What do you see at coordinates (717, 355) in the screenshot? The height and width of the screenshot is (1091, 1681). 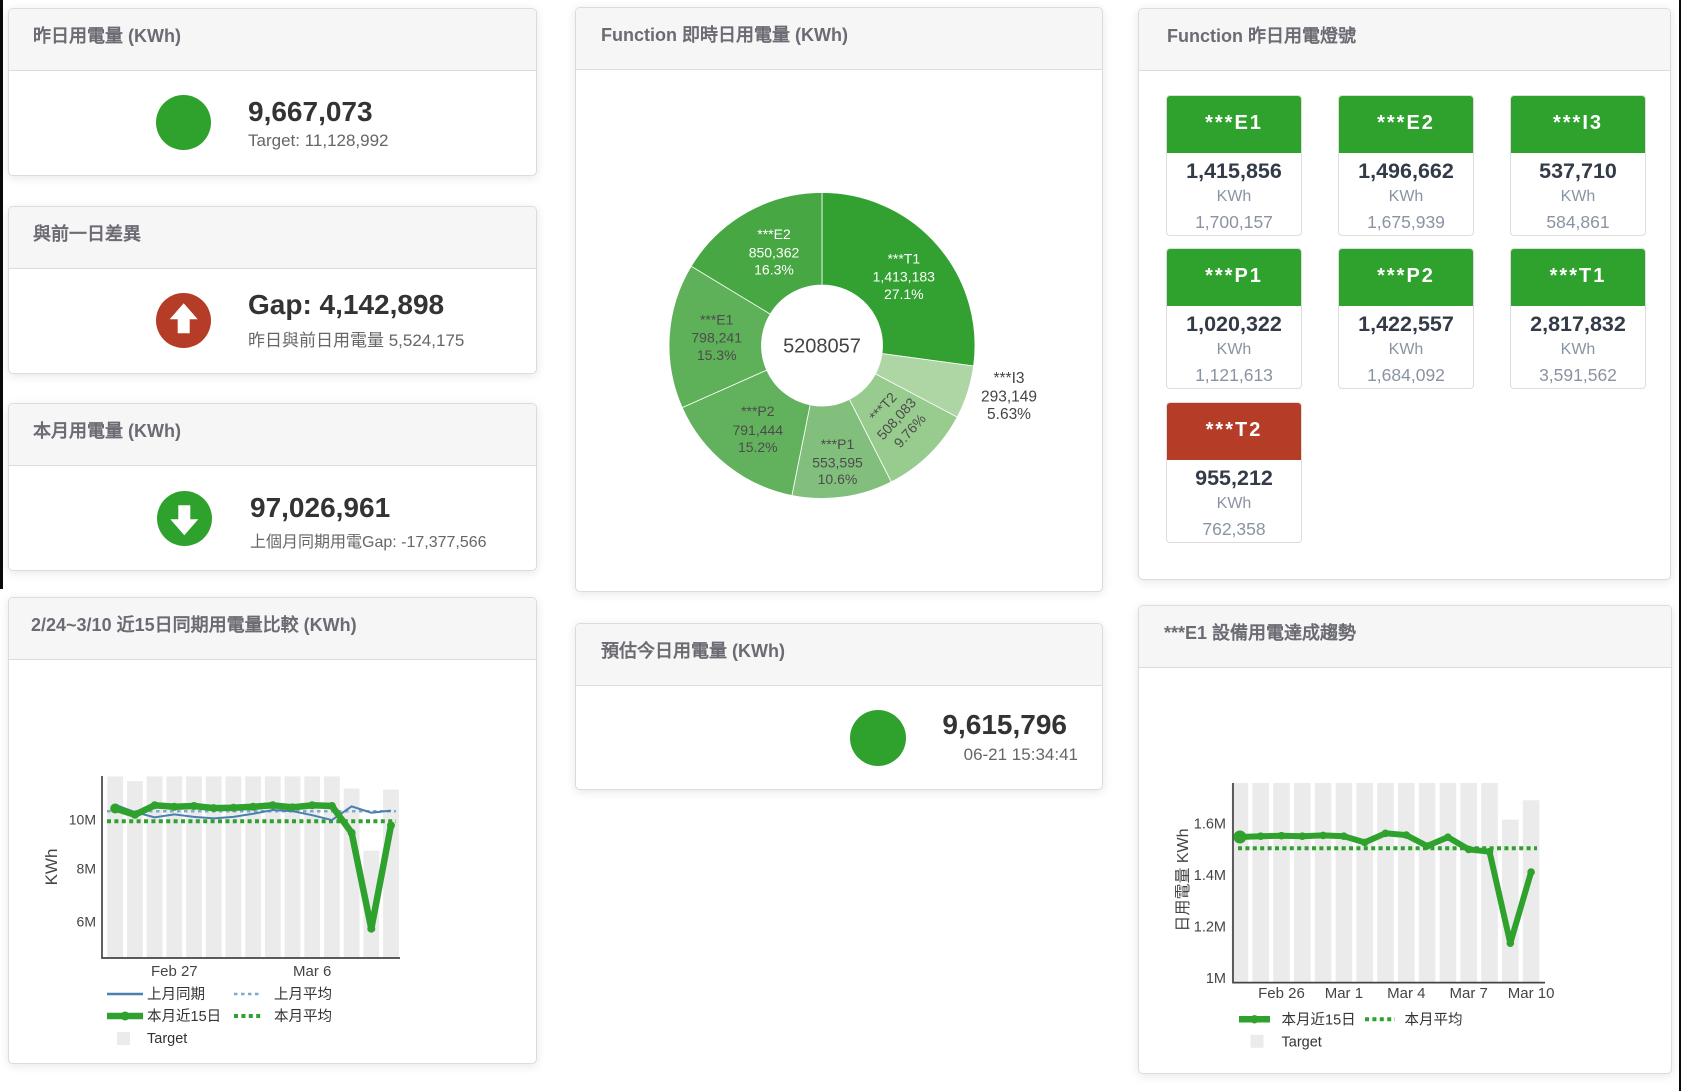 I see `svg-text: 15.3%` at bounding box center [717, 355].